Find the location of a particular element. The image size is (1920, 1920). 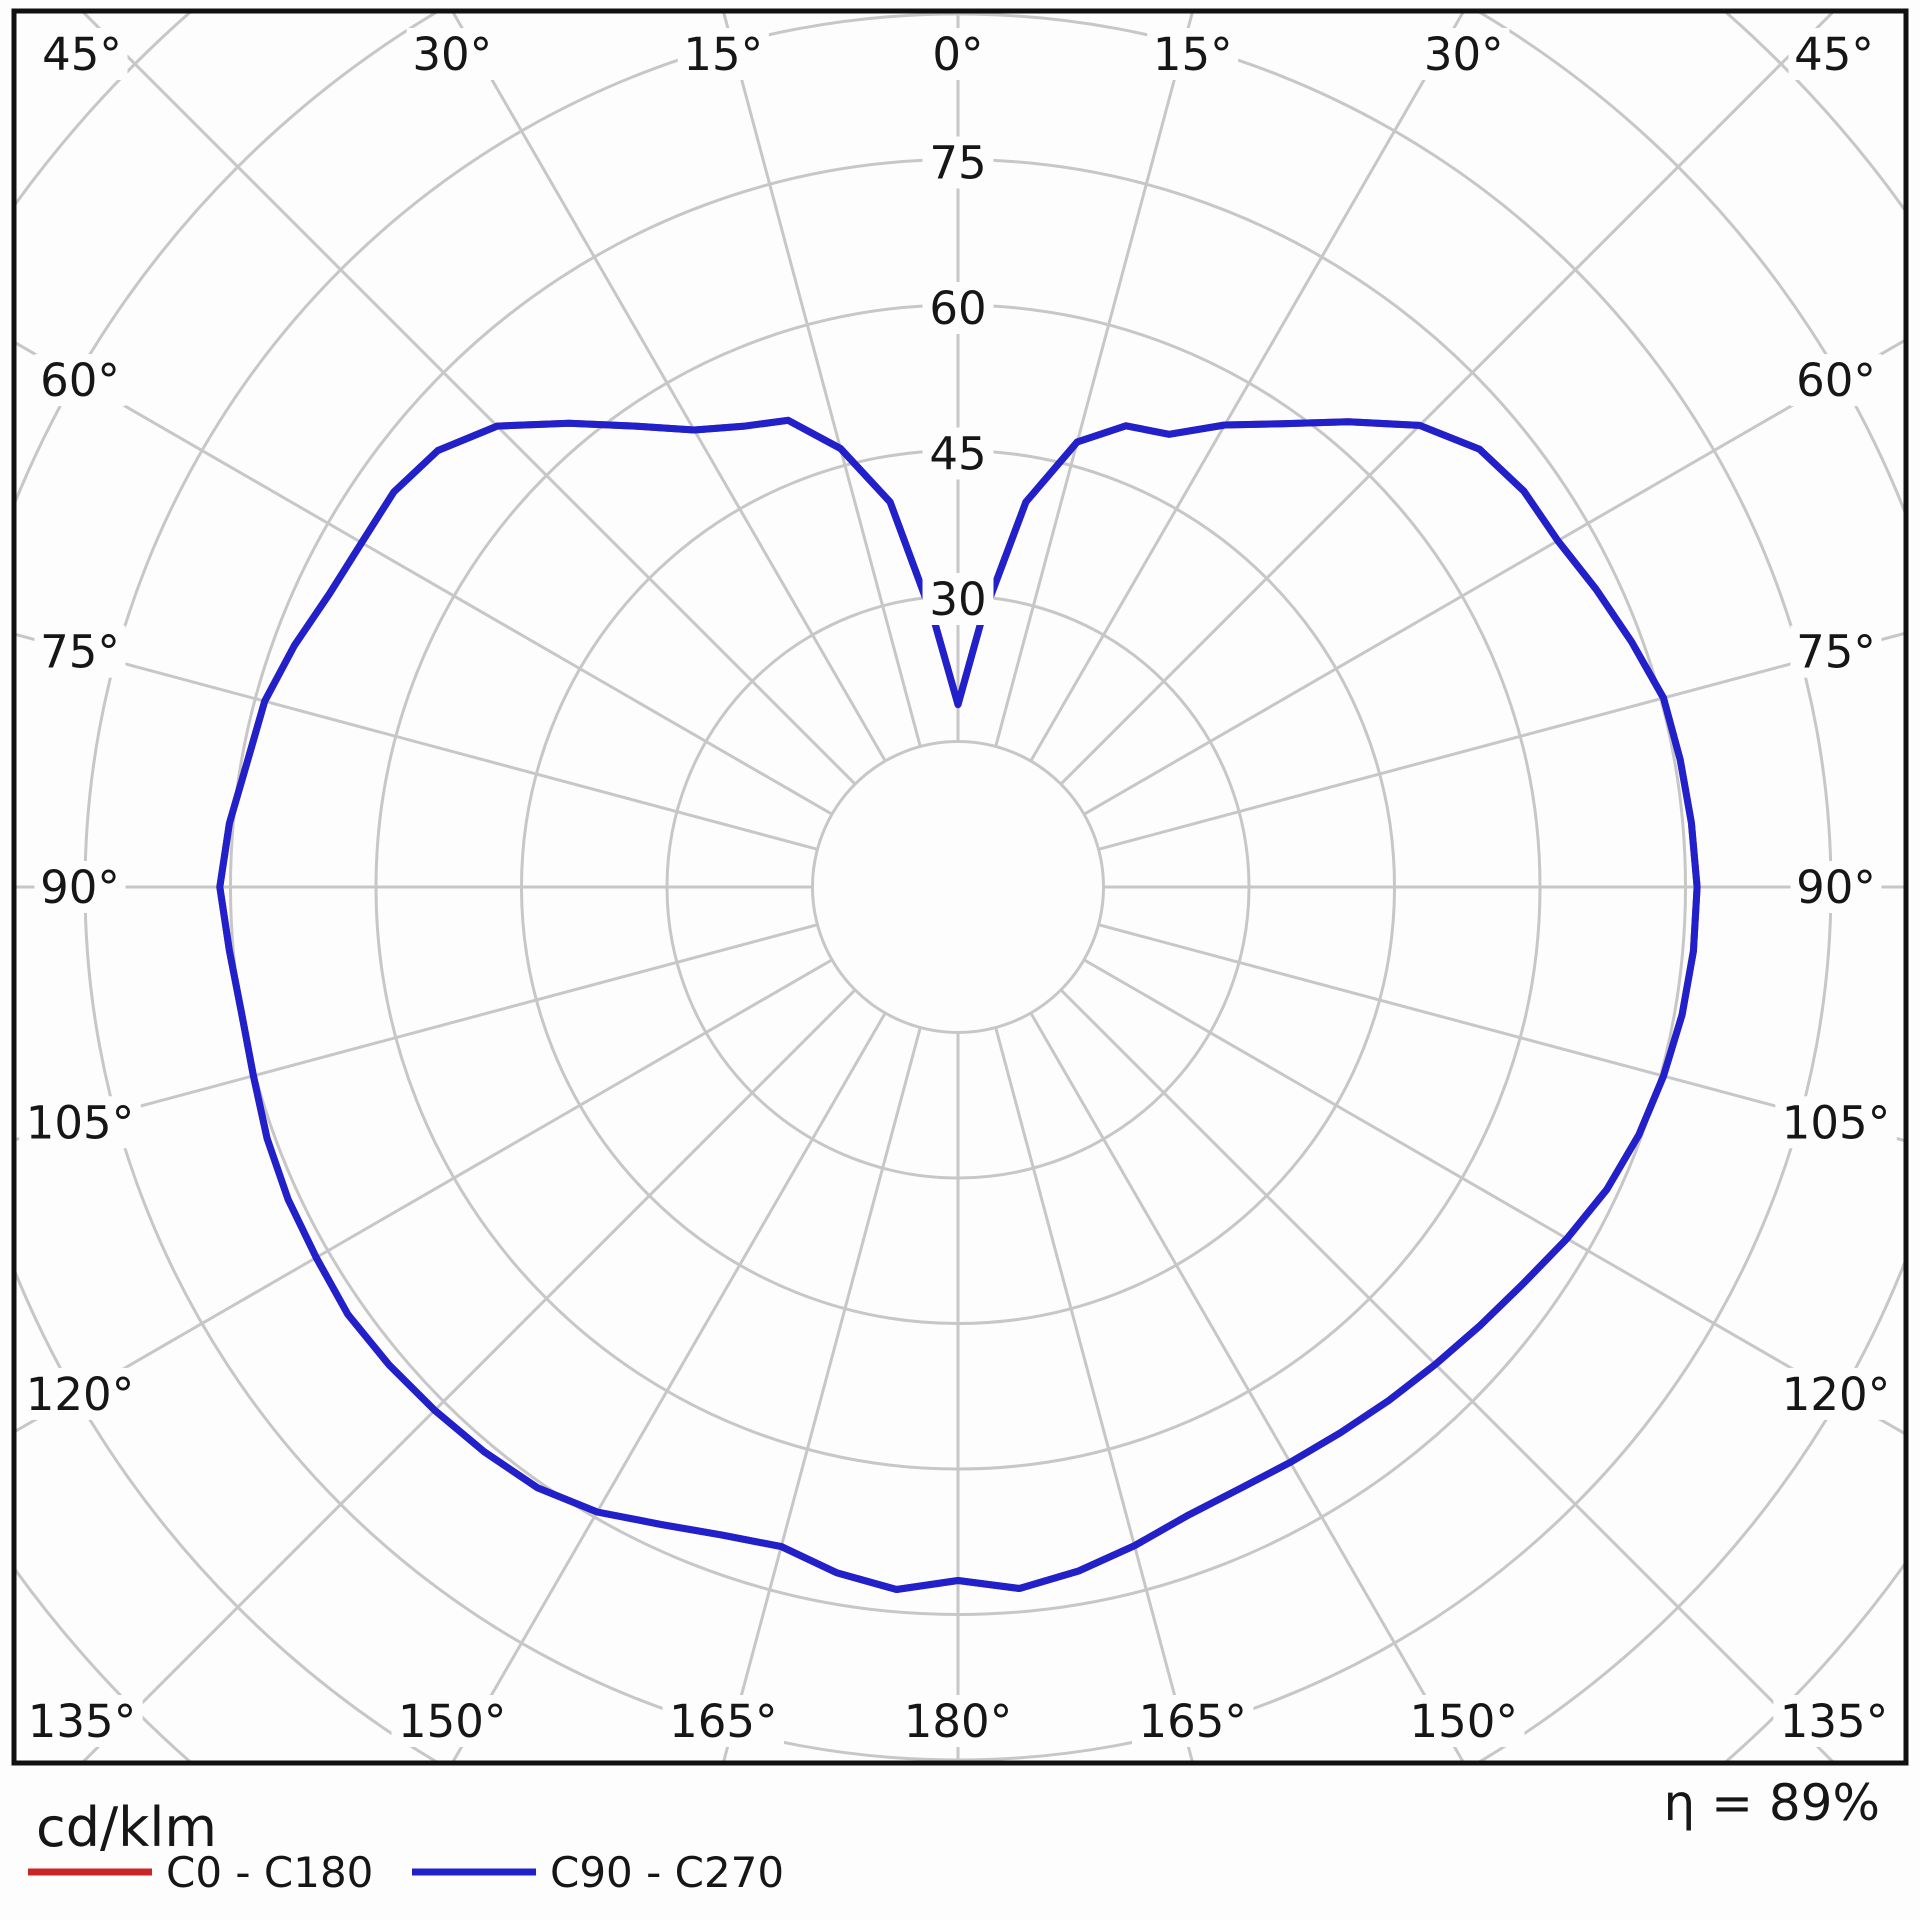

angle-label-15-right-bg is located at coordinates (1193, 54).